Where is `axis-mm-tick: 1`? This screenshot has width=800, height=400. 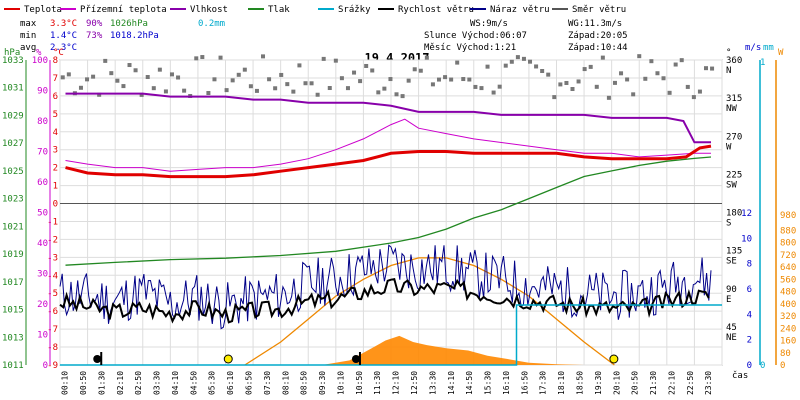 axis-mm-tick: 1 is located at coordinates (762, 63).